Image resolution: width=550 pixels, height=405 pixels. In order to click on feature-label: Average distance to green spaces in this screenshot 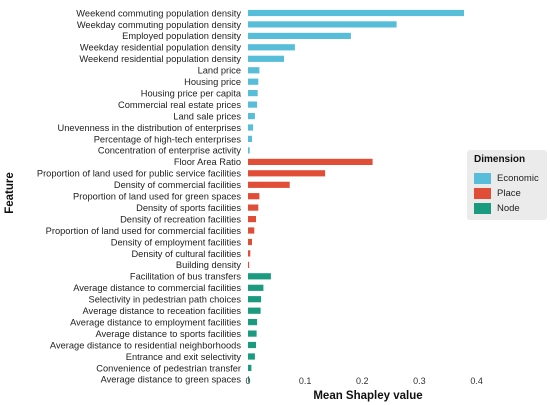, I will do `click(171, 380)`.